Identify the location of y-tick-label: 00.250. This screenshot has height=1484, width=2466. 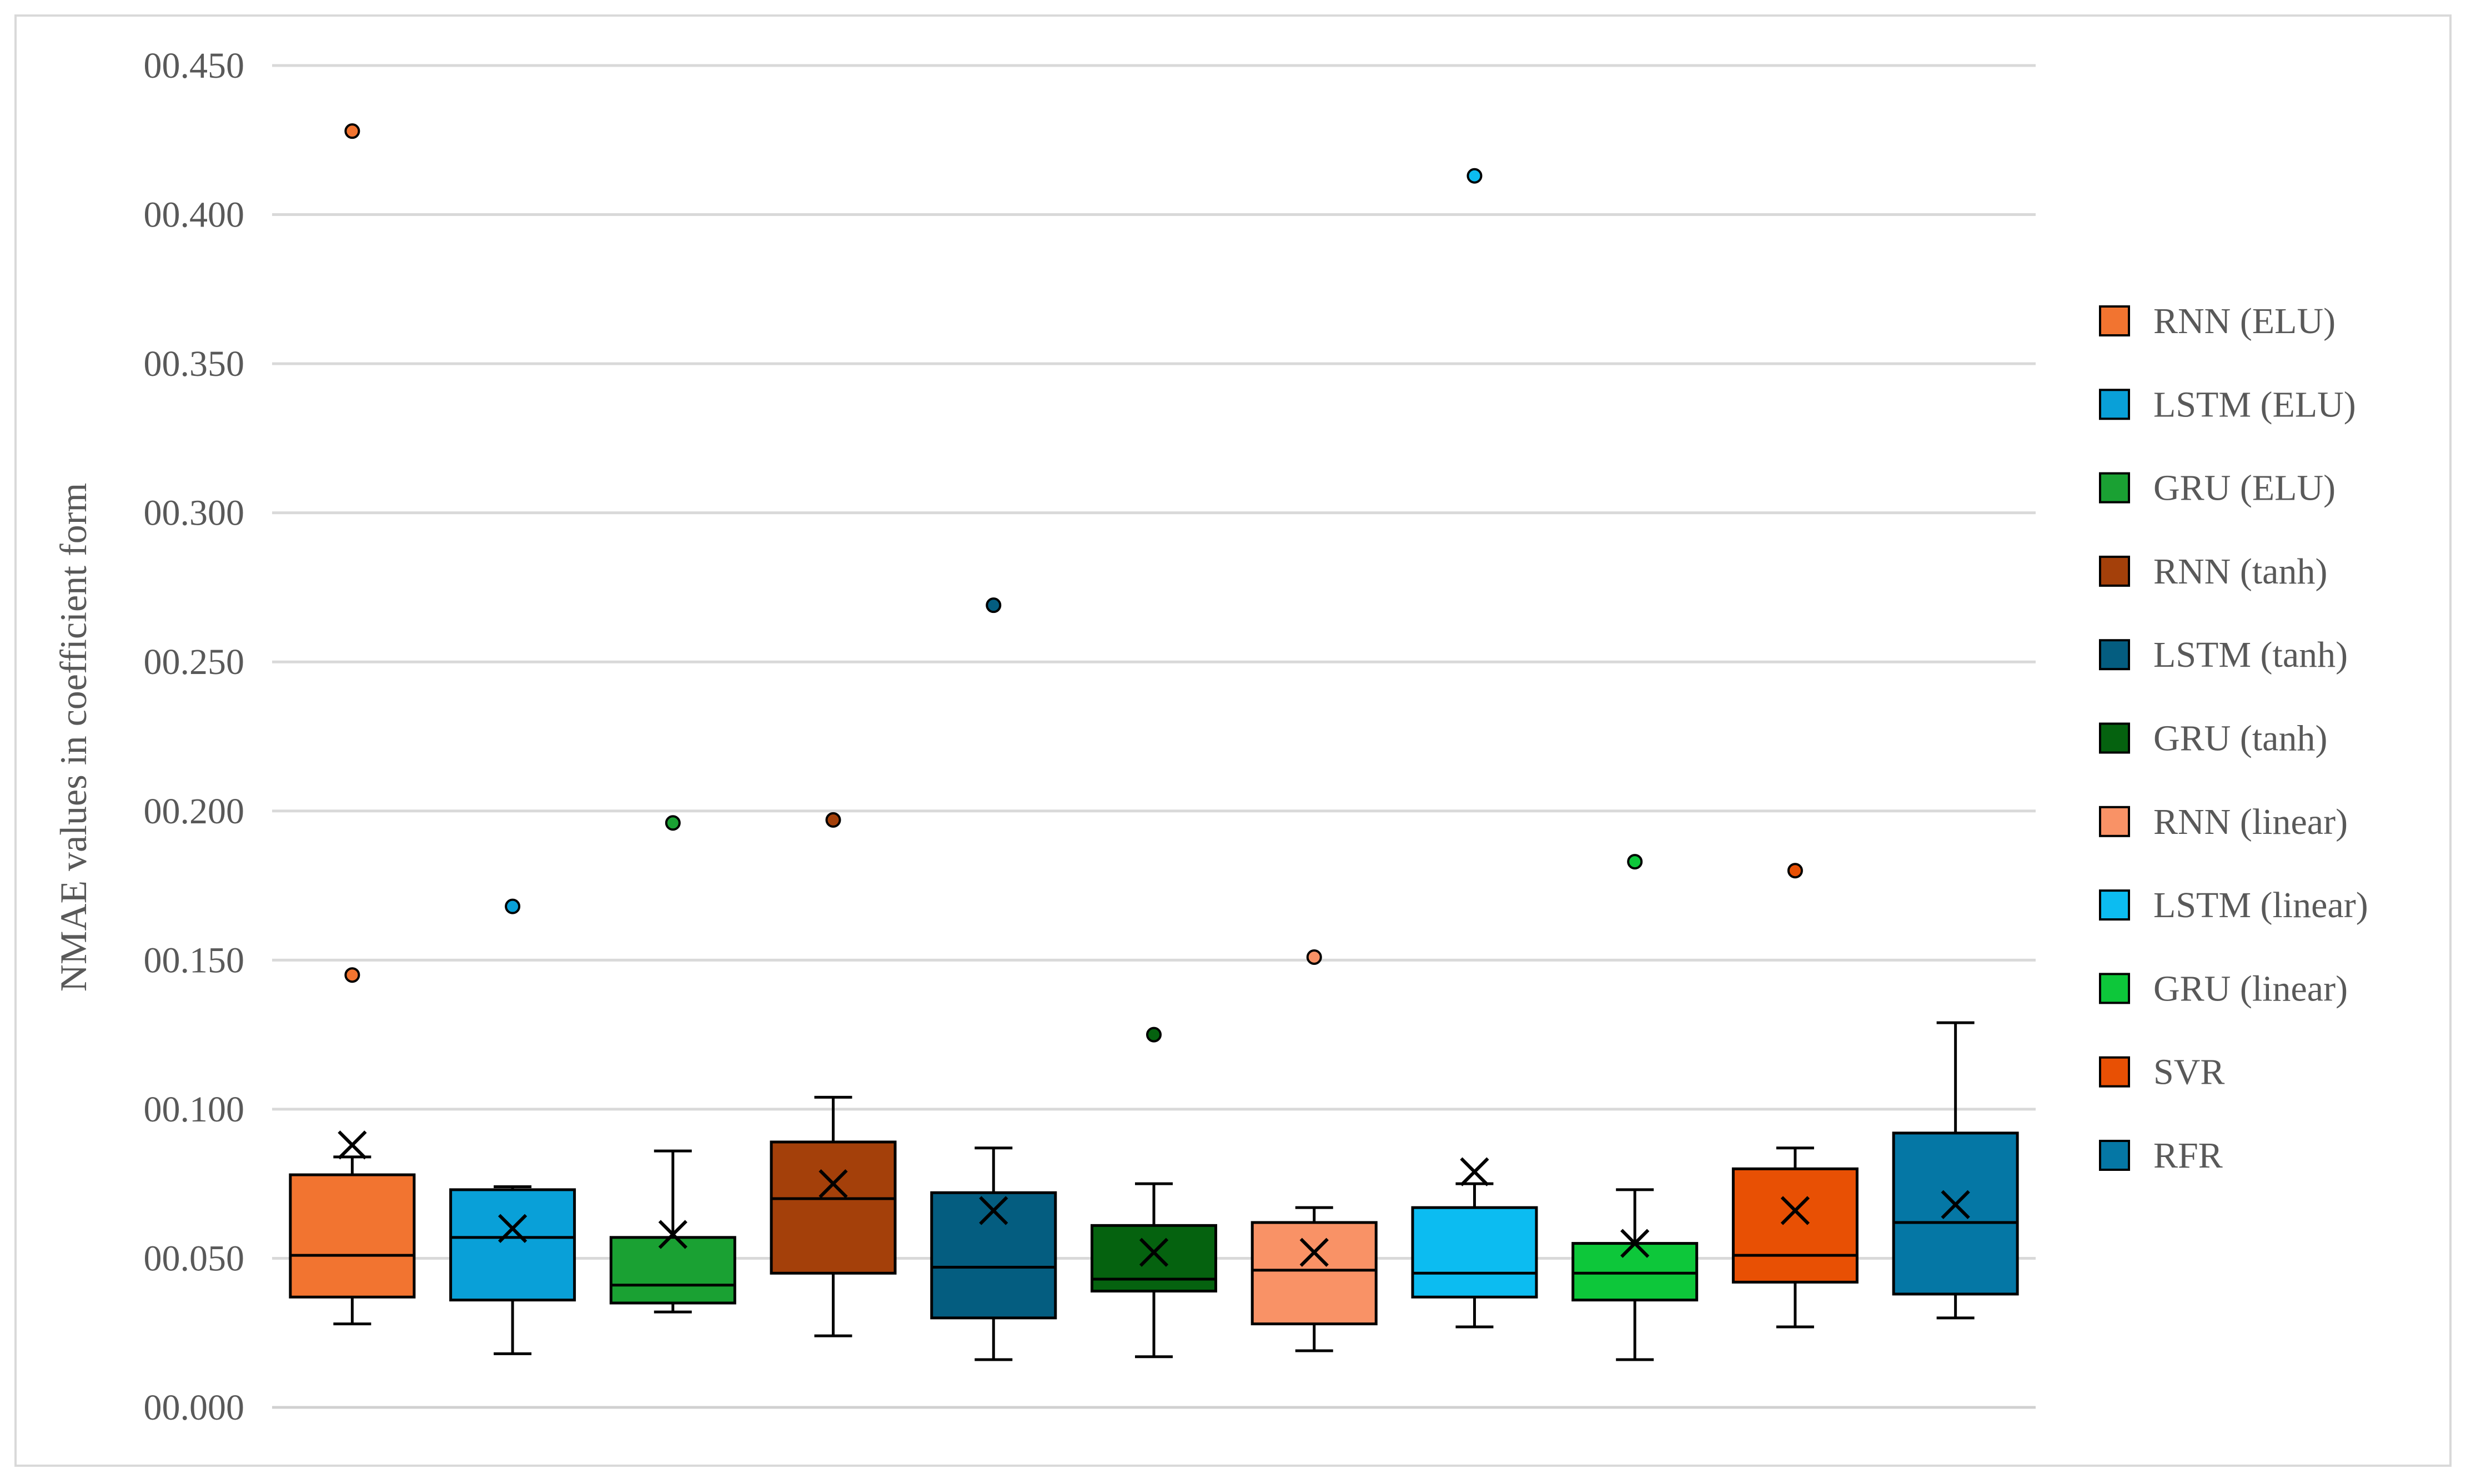
(194, 662).